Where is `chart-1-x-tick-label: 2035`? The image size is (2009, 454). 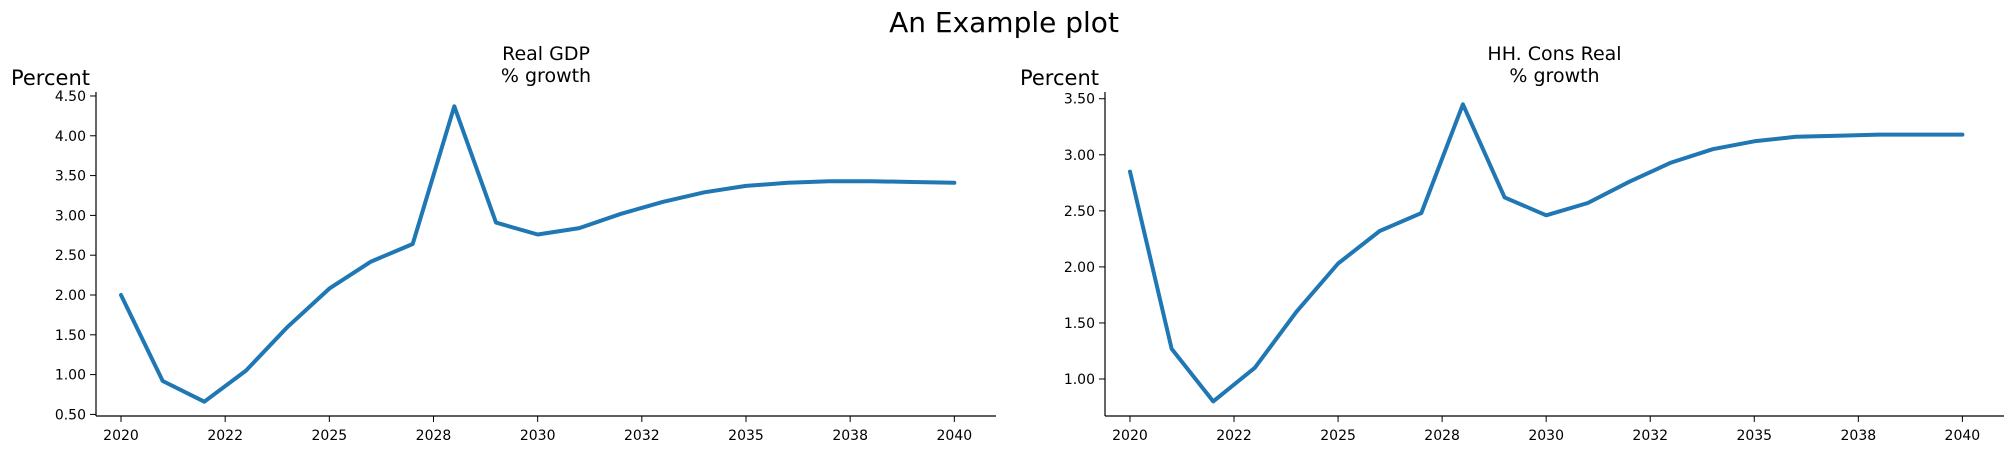 chart-1-x-tick-label: 2035 is located at coordinates (746, 436).